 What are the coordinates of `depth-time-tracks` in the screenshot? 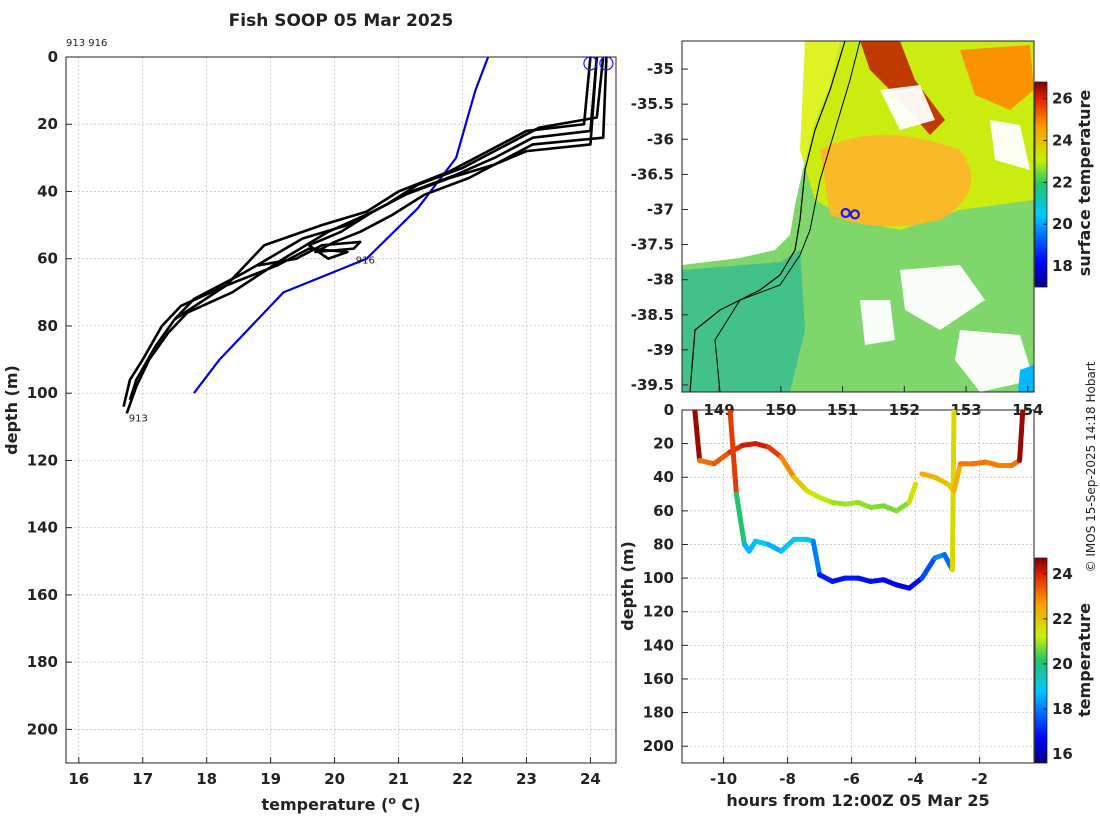 It's located at (859, 500).